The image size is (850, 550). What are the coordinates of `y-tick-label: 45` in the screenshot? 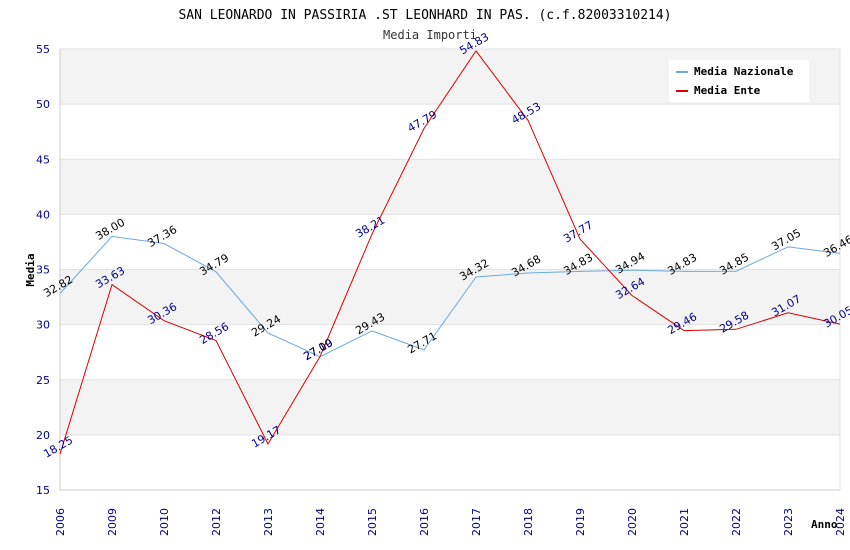 It's located at (43, 159).